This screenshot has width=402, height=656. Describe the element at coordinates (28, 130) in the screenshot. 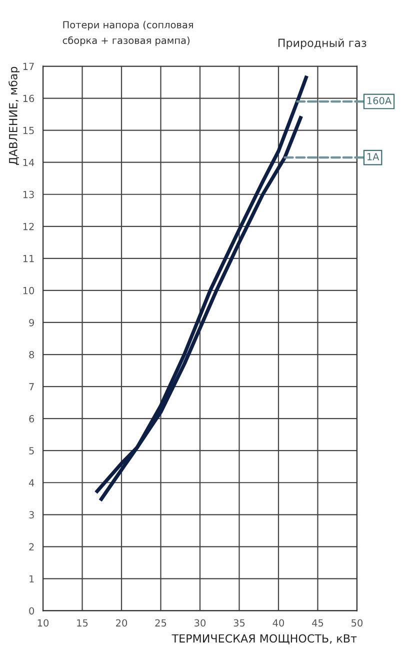

I see `y-tick-label: 15` at that location.